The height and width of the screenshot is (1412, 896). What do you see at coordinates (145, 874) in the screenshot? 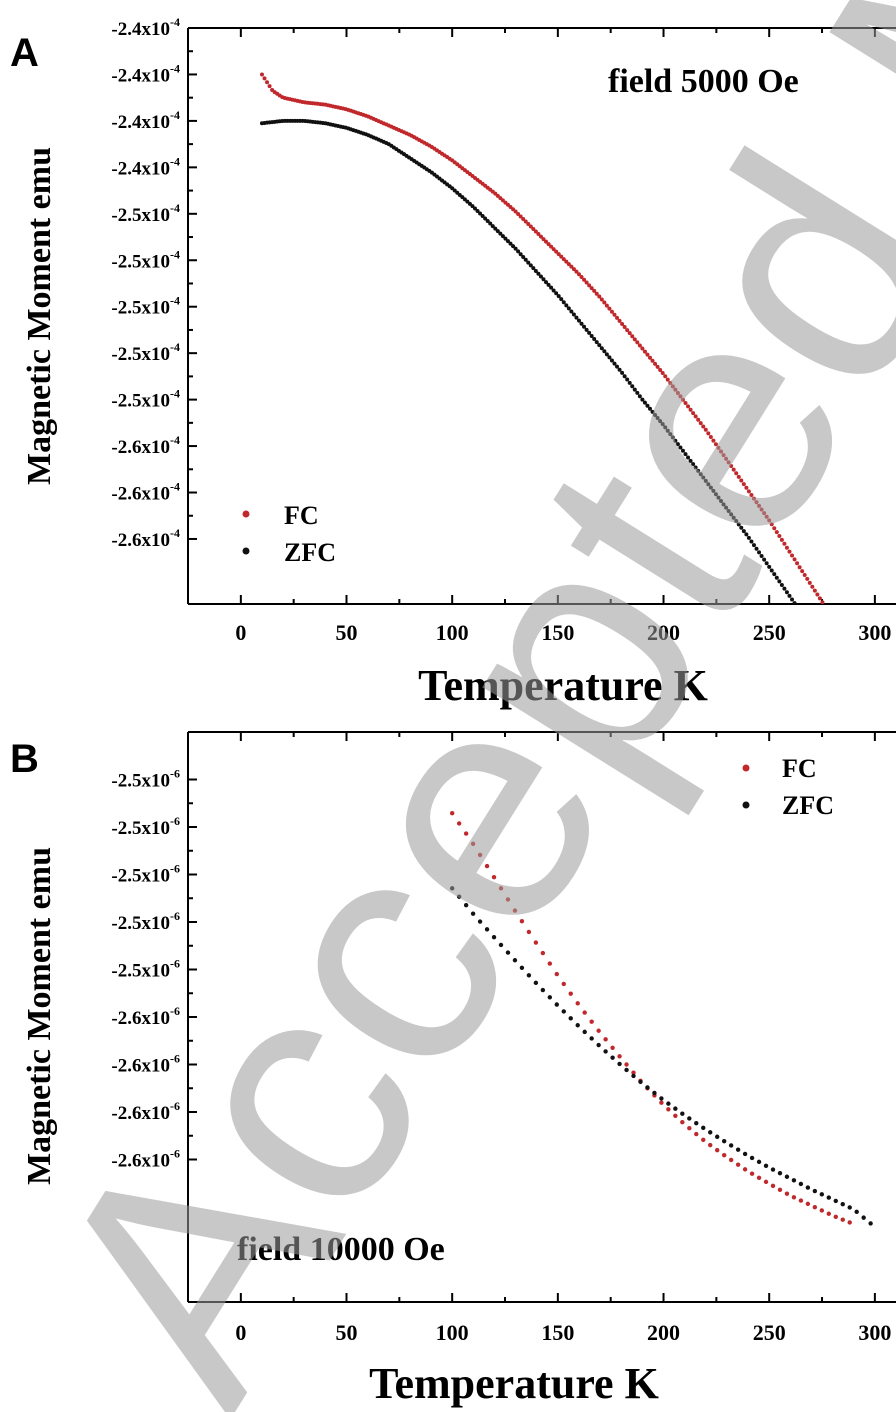
I see `y-tick-label: -2.5x10⁻⁶` at bounding box center [145, 874].